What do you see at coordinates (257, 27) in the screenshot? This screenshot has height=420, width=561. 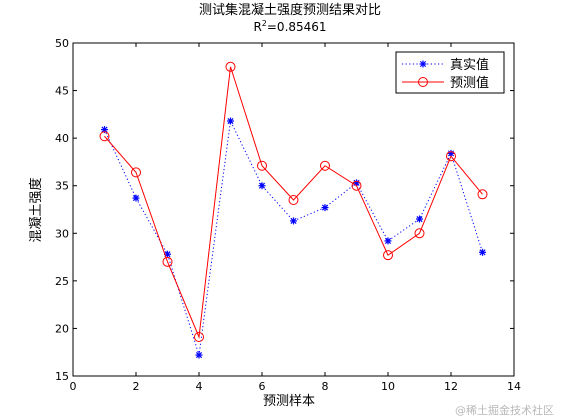 I see `subtitle-prefix: R` at bounding box center [257, 27].